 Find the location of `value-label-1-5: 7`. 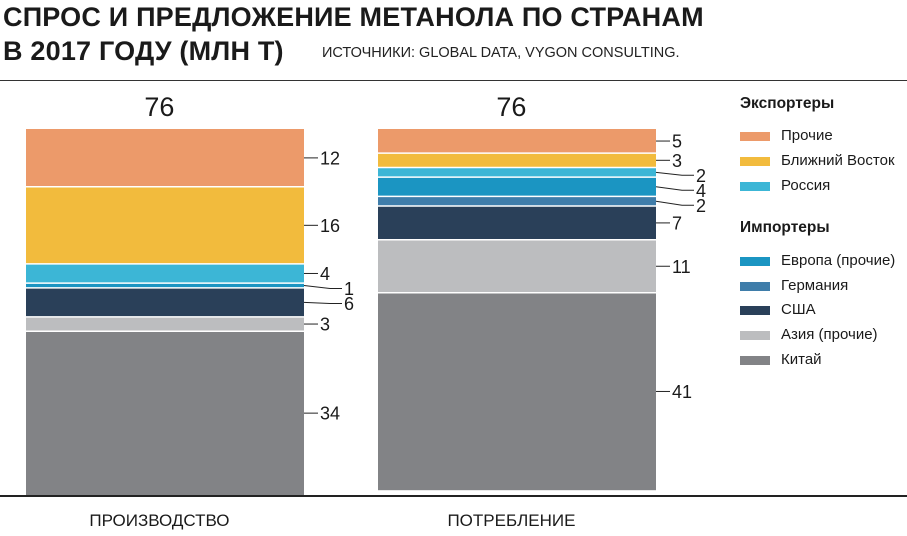

value-label-1-5: 7 is located at coordinates (677, 223).